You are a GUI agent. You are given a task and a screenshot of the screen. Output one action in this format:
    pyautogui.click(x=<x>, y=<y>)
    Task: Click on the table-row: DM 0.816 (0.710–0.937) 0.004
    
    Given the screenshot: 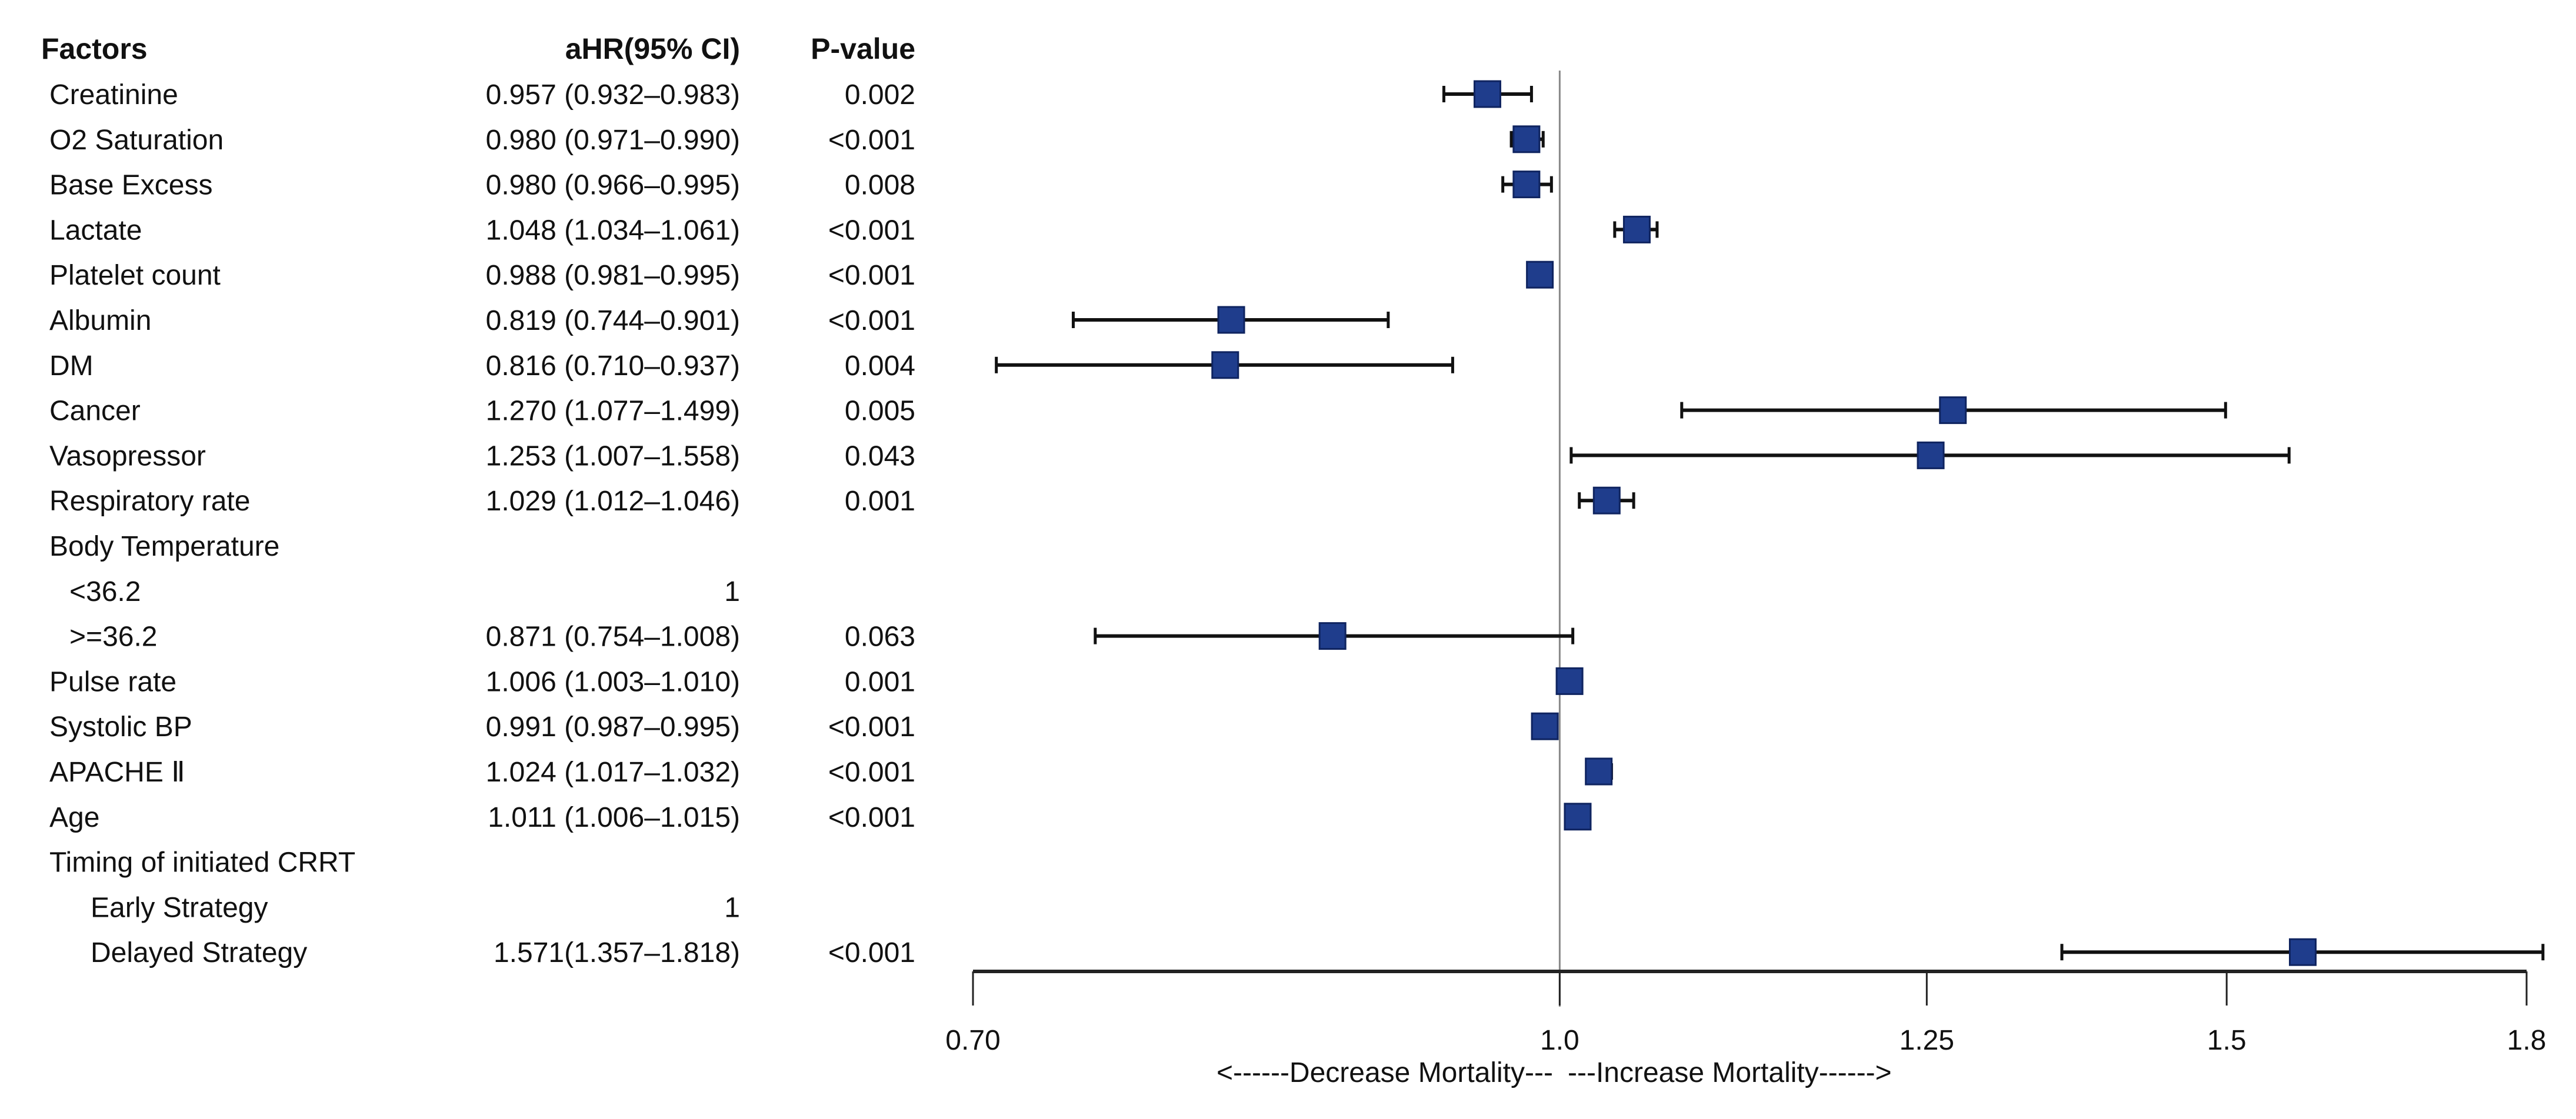 What is the action you would take?
    pyautogui.click(x=482, y=366)
    